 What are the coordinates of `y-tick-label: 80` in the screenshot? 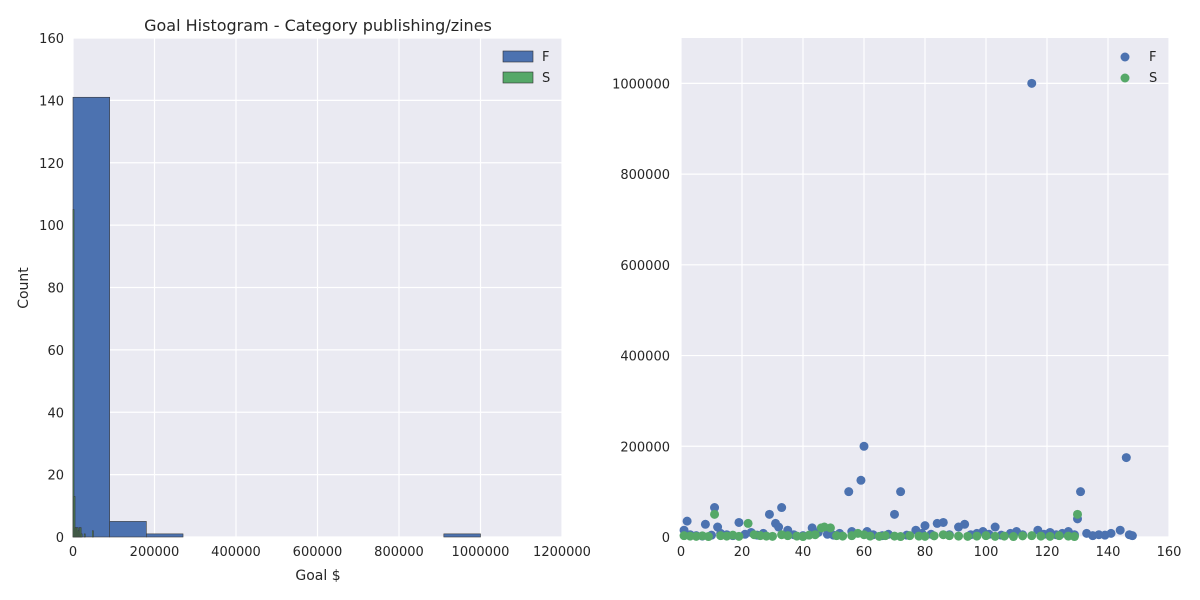 It's located at (55, 289).